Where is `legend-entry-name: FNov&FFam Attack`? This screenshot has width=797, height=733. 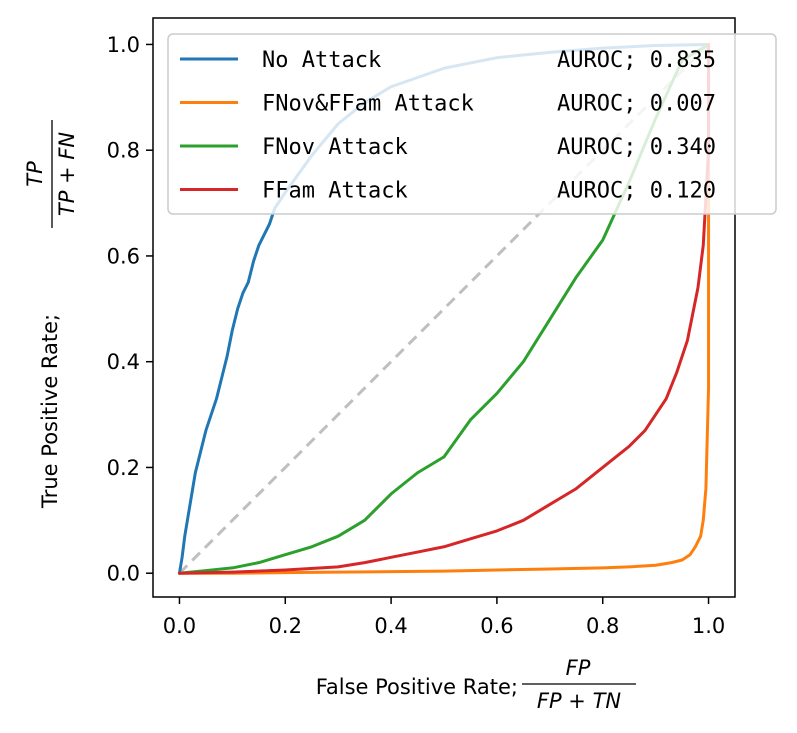
legend-entry-name: FNov&FFam Attack is located at coordinates (368, 104).